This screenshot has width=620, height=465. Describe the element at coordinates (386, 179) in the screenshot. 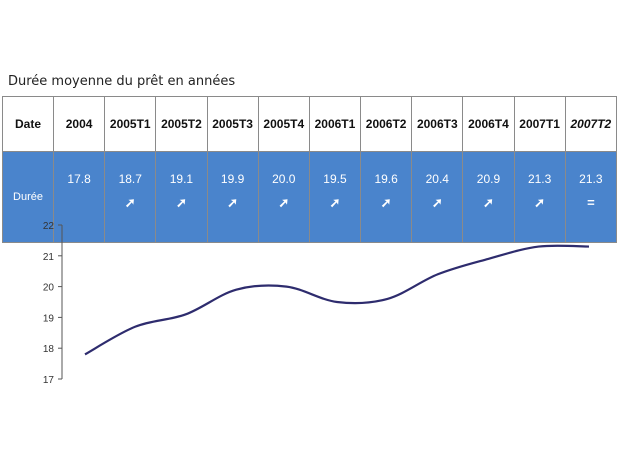

I see `duration-value: 19.6` at that location.